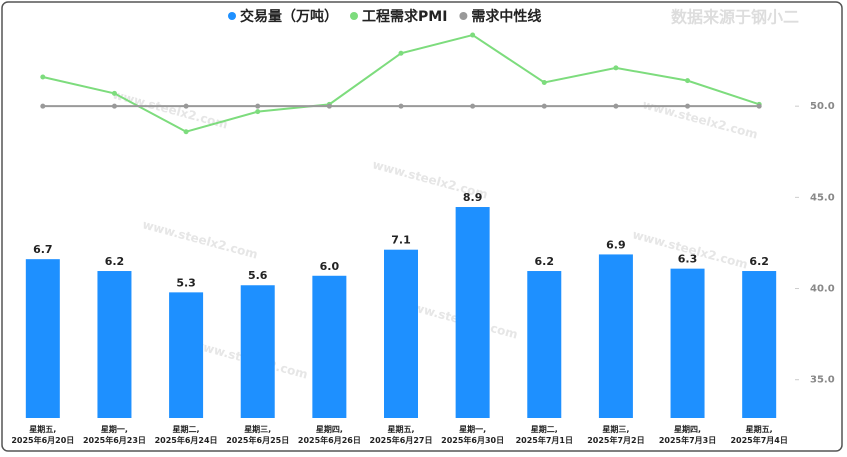  What do you see at coordinates (544, 435) in the screenshot?
I see `x-tick-label: 星期二, 2025年7月1日` at bounding box center [544, 435].